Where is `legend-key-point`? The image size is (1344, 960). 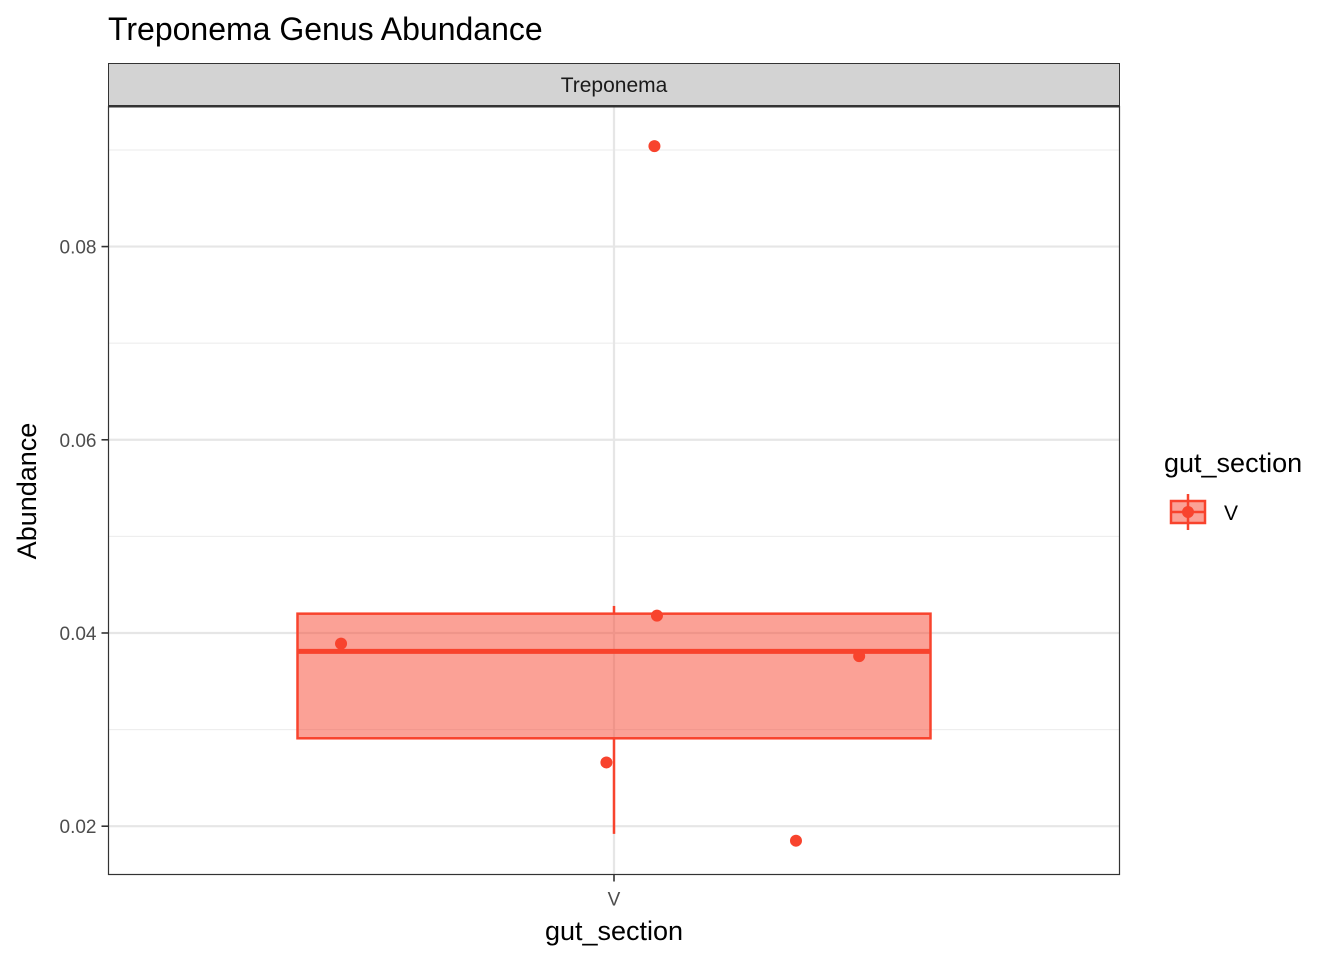
legend-key-point is located at coordinates (1188, 512).